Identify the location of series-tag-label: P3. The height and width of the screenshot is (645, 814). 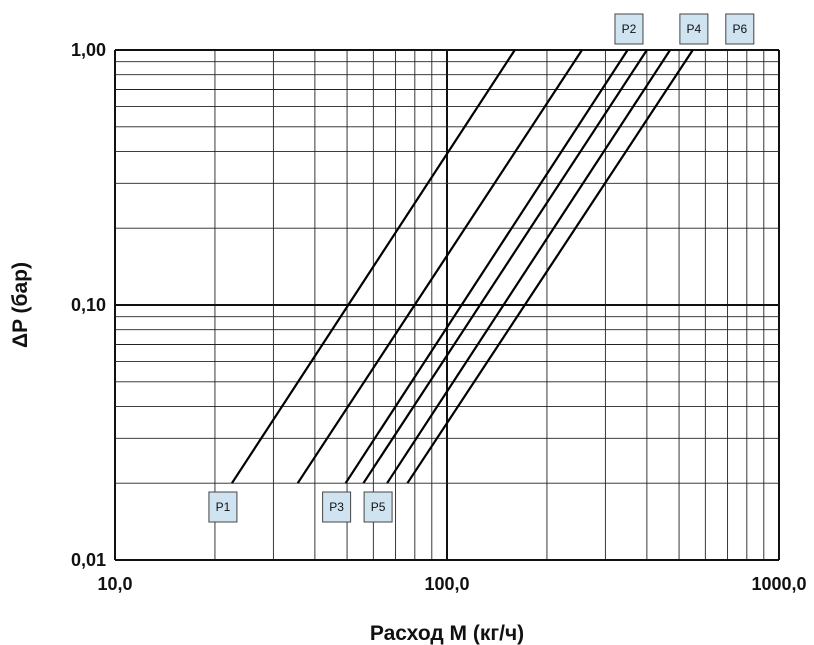
(336, 507).